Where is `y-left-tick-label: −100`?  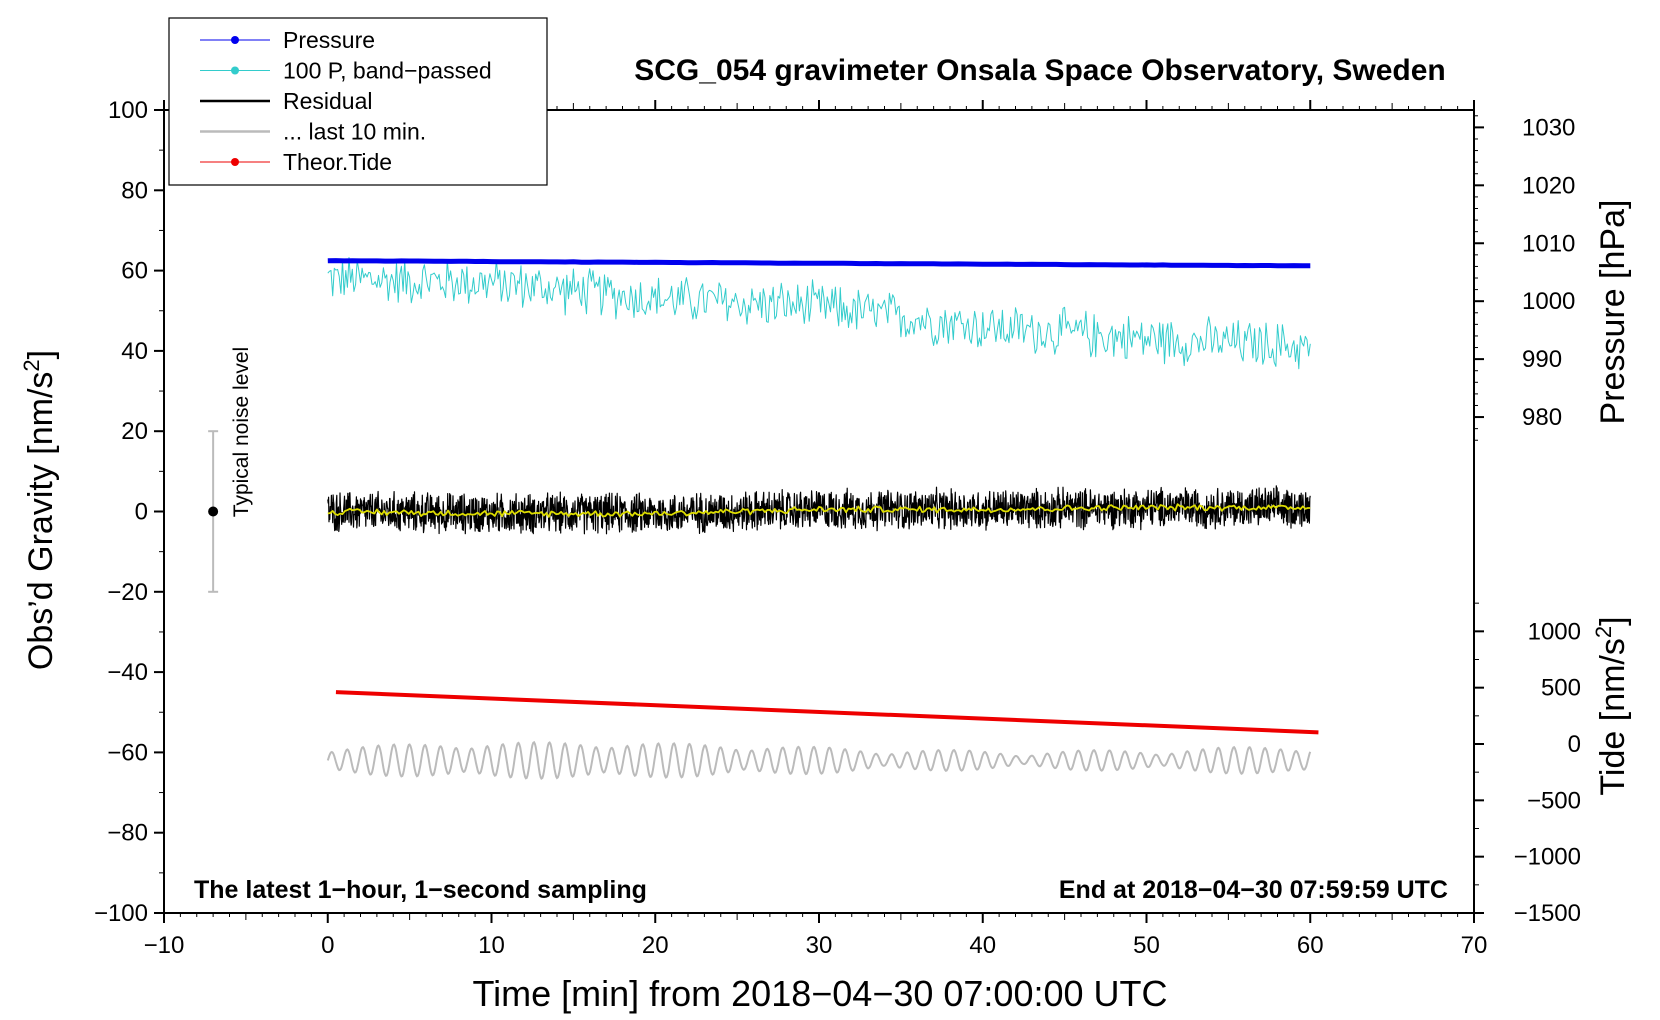 y-left-tick-label: −100 is located at coordinates (121, 913).